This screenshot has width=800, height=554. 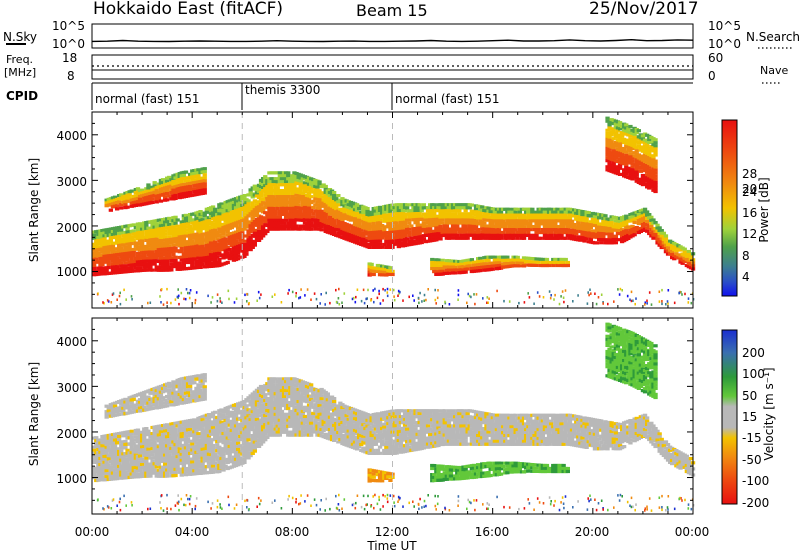 What do you see at coordinates (774, 70) in the screenshot?
I see `nave-label: Nave` at bounding box center [774, 70].